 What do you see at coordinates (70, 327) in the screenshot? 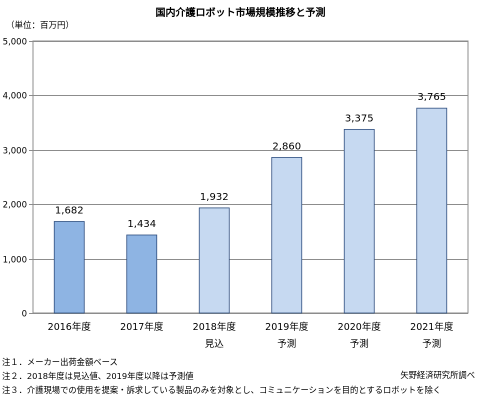
I see `category-label: 2016年度` at bounding box center [70, 327].